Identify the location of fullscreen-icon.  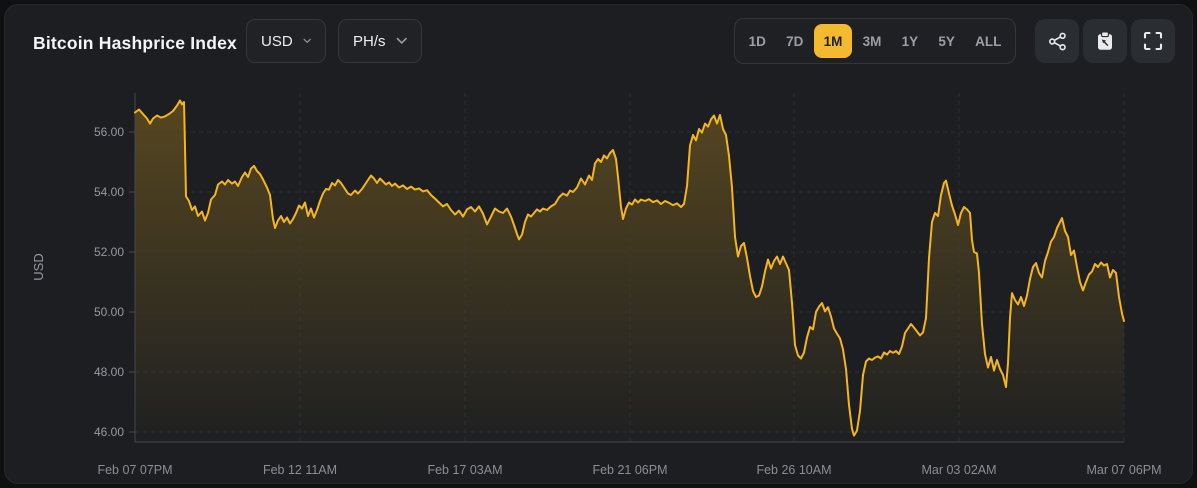
(1153, 41).